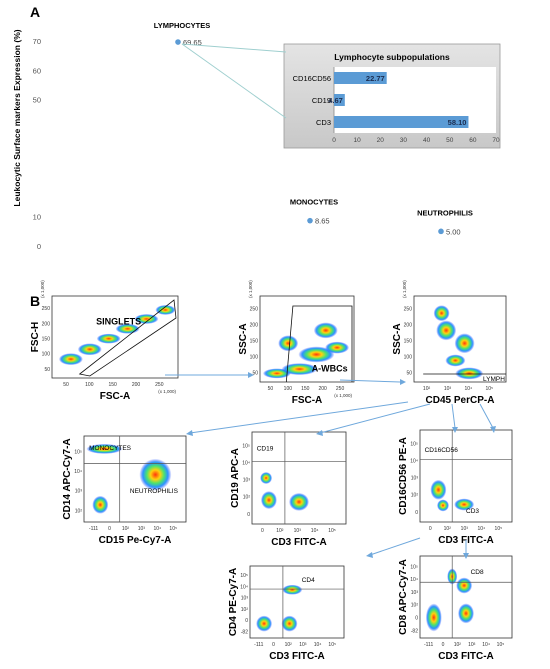  What do you see at coordinates (243, 338) in the screenshot?
I see `y-axis-label: SSC-A` at bounding box center [243, 338].